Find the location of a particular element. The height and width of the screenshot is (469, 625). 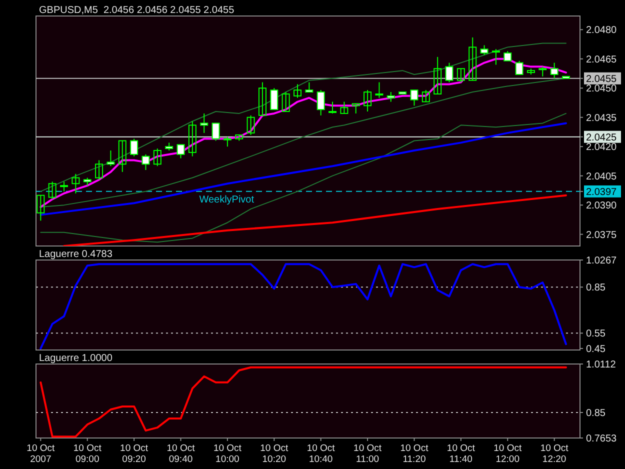

y-tick-label: 2.0420 is located at coordinates (602, 148).